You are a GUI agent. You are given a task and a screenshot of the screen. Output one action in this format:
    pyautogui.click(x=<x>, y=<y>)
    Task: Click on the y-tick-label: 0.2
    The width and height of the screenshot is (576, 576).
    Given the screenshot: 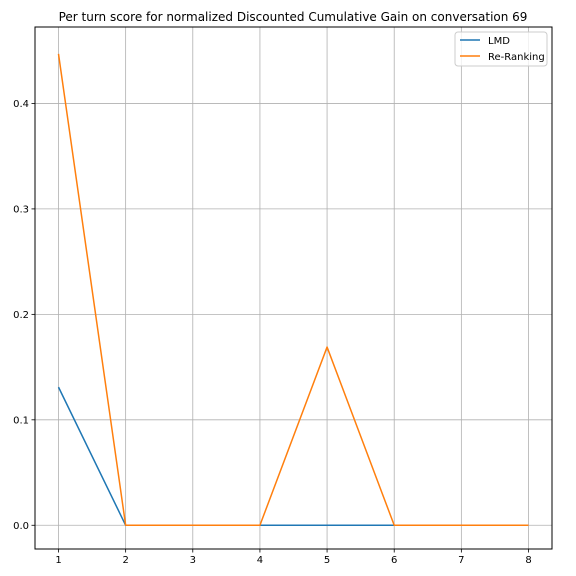 What is the action you would take?
    pyautogui.click(x=21, y=315)
    